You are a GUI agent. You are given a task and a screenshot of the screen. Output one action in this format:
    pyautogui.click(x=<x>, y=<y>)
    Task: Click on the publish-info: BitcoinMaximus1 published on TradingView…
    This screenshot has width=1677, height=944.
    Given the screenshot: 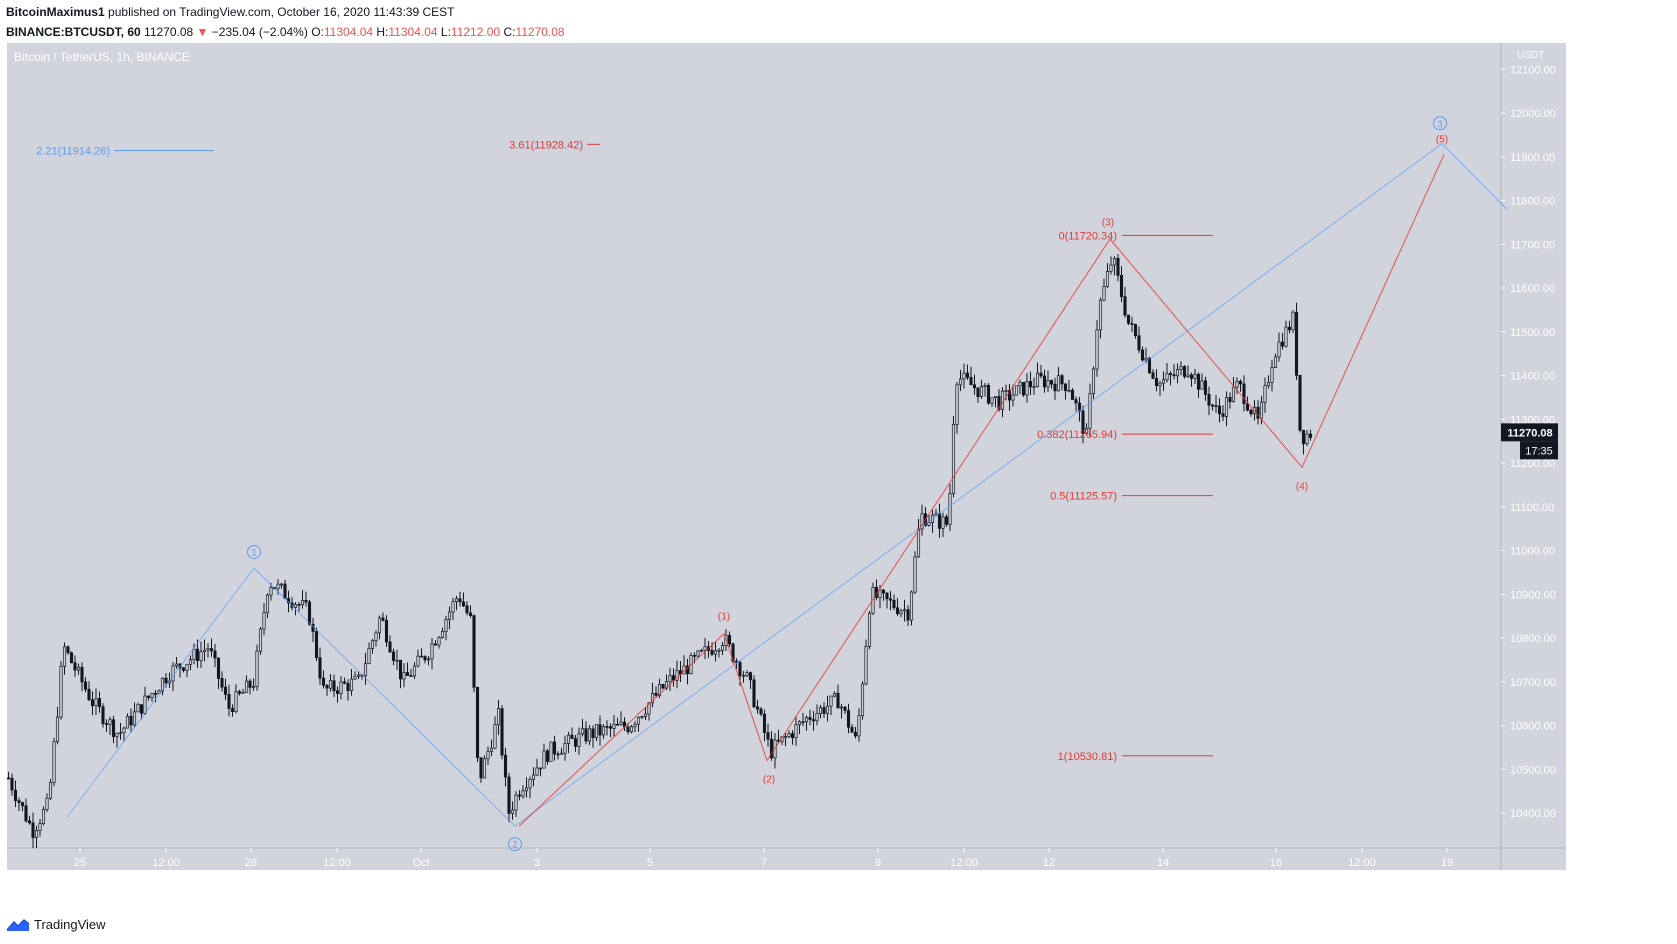 What is the action you would take?
    pyautogui.click(x=836, y=12)
    